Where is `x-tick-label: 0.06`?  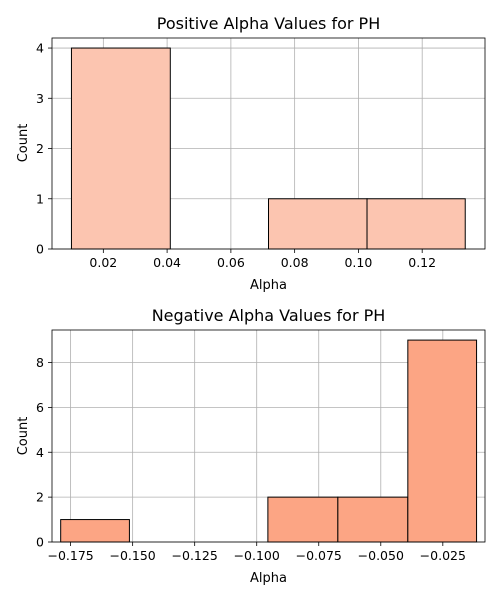 x-tick-label: 0.06 is located at coordinates (231, 262).